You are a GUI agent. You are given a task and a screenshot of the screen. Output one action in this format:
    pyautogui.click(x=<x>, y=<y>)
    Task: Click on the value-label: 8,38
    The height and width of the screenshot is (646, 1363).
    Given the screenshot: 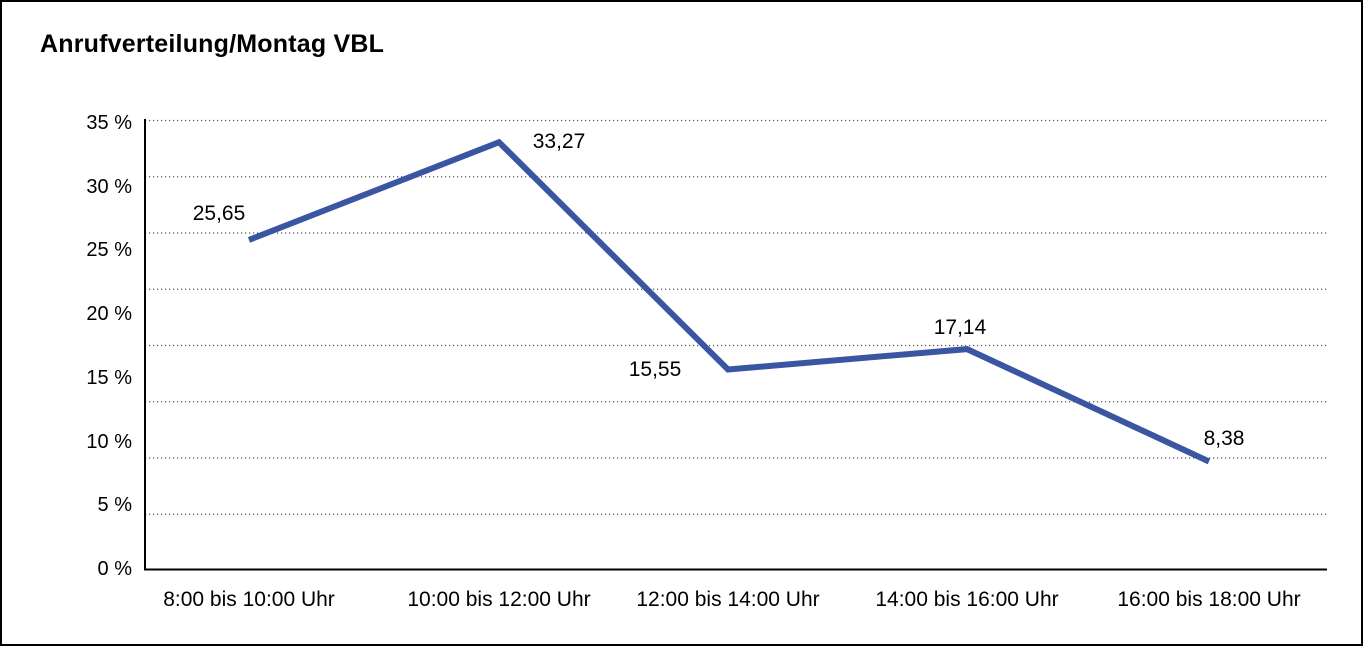 What is the action you would take?
    pyautogui.click(x=1224, y=438)
    